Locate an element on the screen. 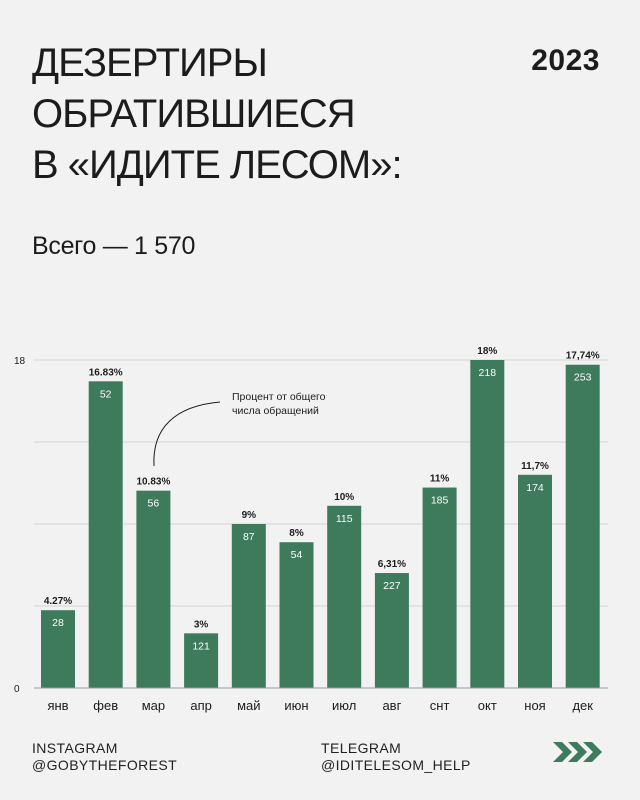  x-tick-label: май is located at coordinates (248, 705).